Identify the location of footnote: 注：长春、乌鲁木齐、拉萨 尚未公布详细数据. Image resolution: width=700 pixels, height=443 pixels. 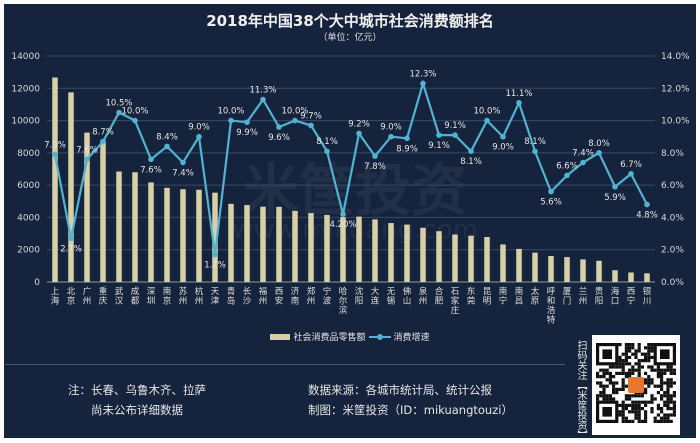
(137, 400).